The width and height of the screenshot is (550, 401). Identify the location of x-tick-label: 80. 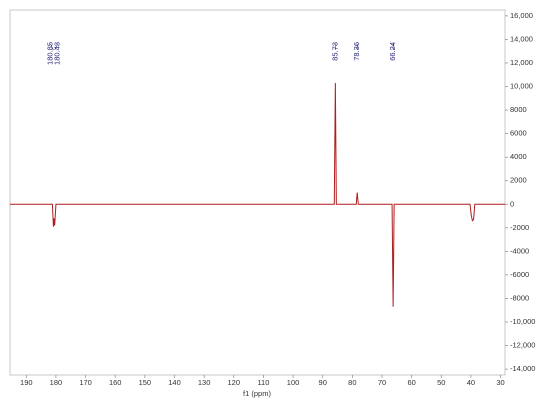
(352, 382).